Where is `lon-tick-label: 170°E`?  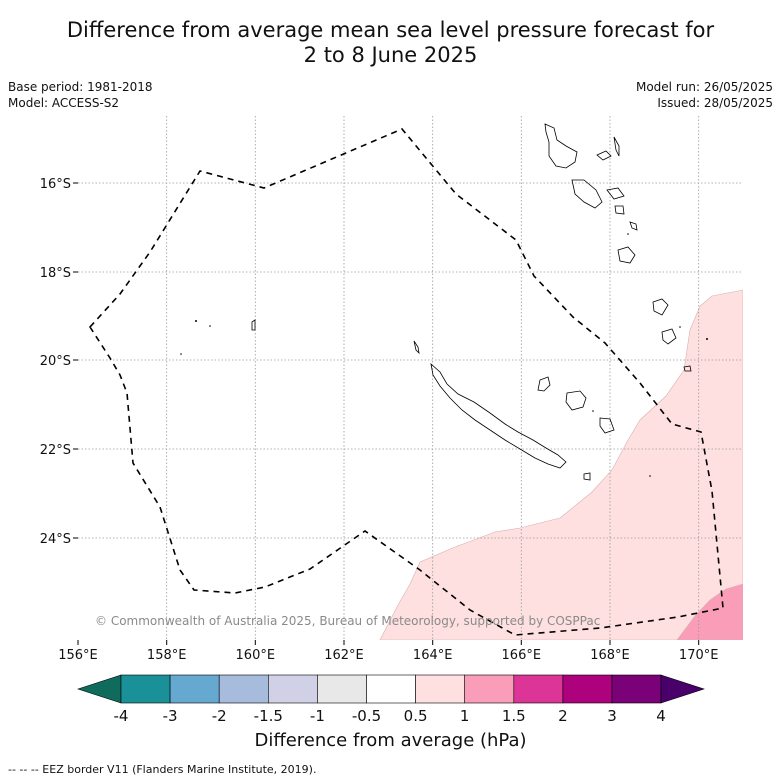
lon-tick-label: 170°E is located at coordinates (699, 655).